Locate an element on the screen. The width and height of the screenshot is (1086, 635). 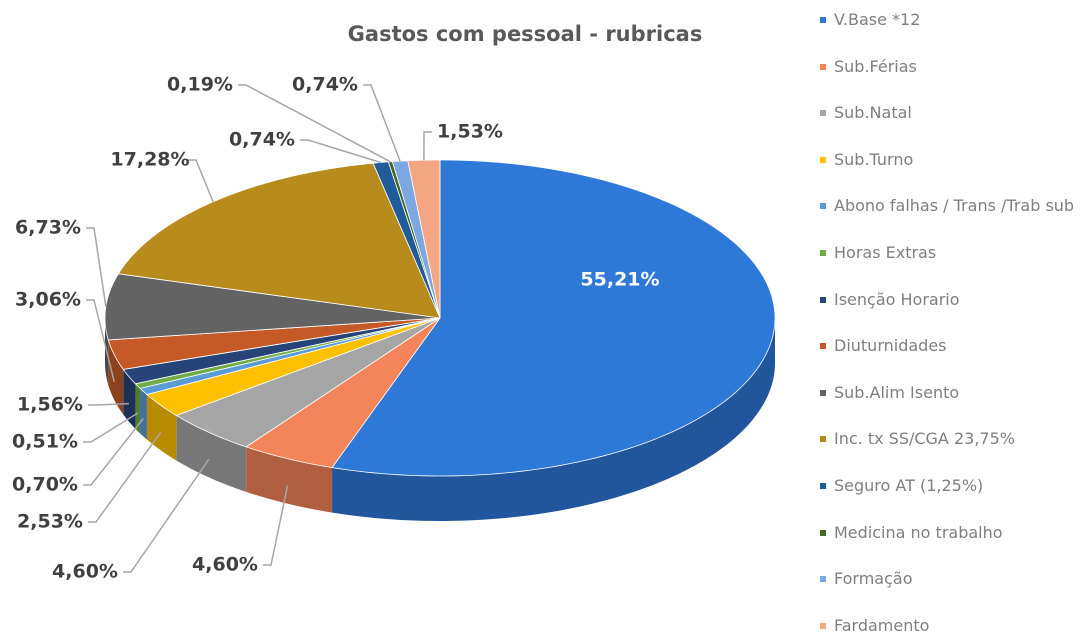
legend-item: Sub.Turno is located at coordinates (949, 160).